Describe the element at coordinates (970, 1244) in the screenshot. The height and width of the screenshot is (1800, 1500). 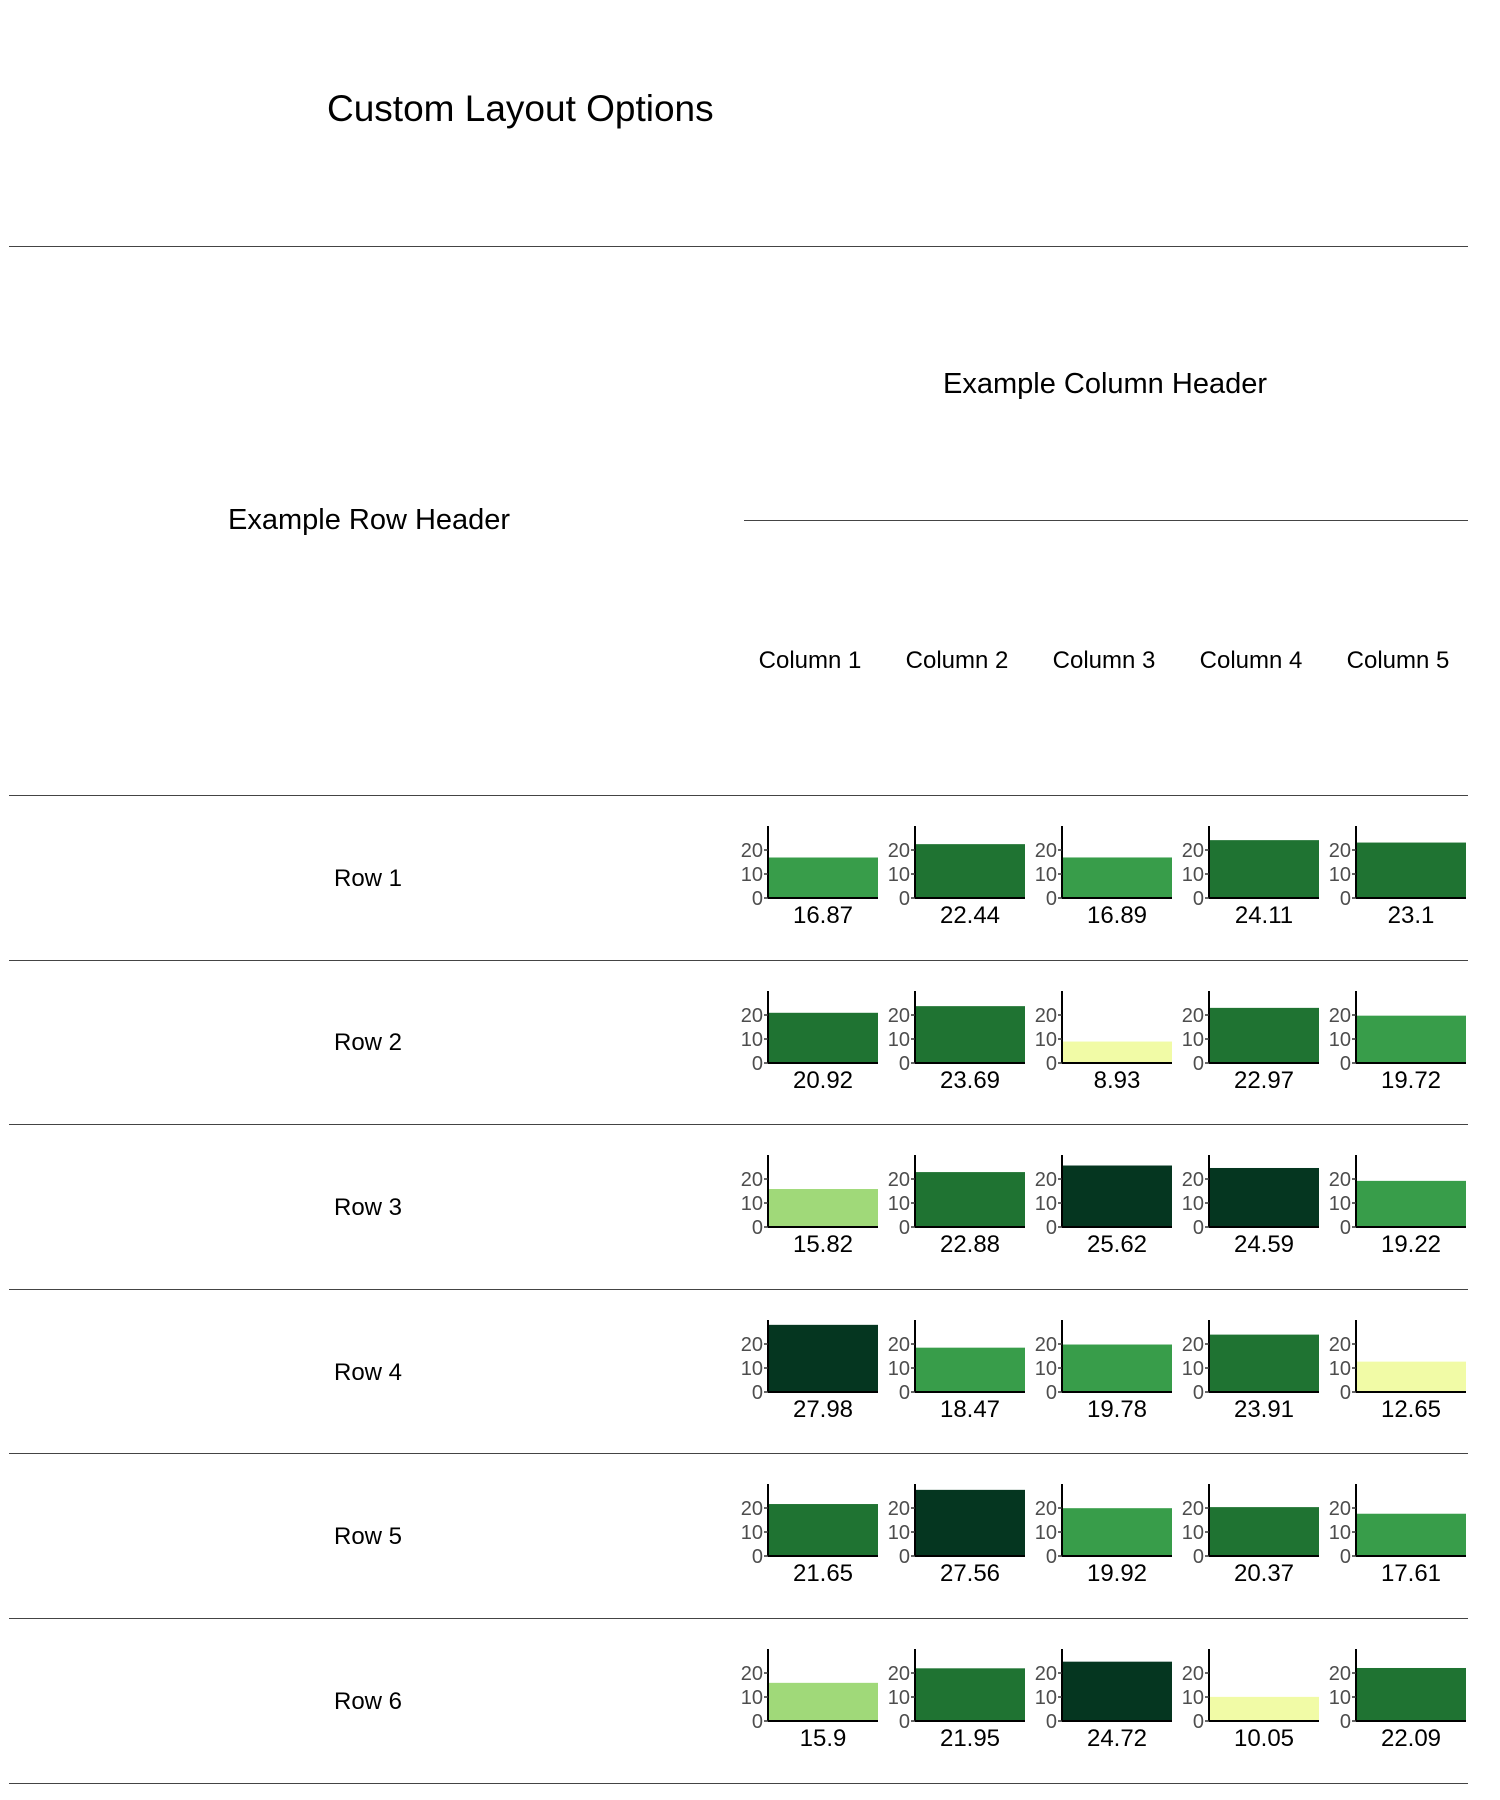
I see `value-label: 22.88` at that location.